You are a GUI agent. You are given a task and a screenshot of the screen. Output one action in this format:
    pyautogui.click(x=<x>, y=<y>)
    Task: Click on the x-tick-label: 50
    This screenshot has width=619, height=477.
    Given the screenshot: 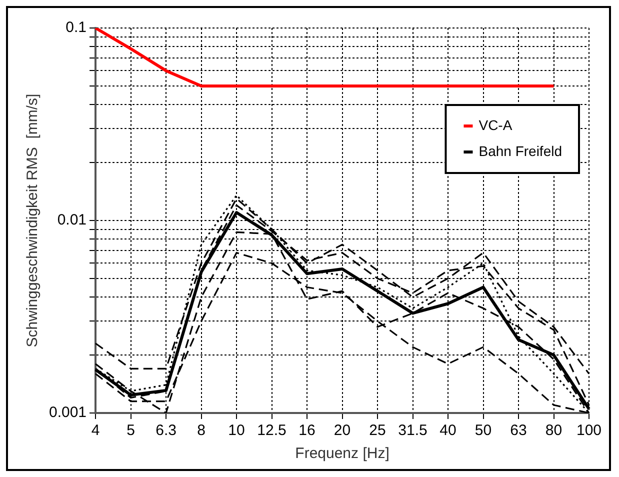 What is the action you would take?
    pyautogui.click(x=483, y=431)
    